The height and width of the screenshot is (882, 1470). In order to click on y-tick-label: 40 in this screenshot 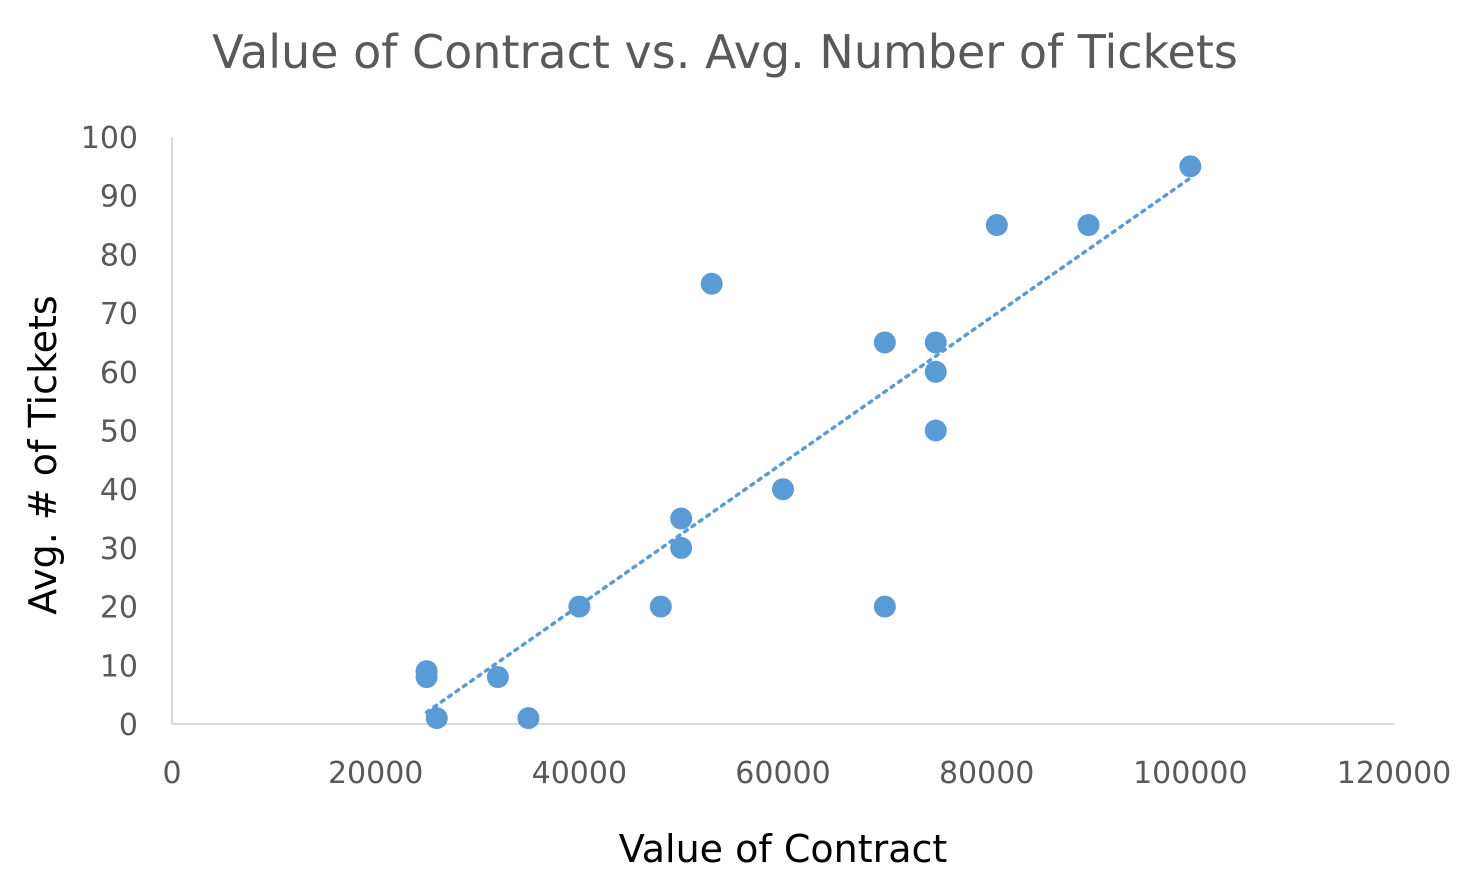, I will do `click(119, 490)`.